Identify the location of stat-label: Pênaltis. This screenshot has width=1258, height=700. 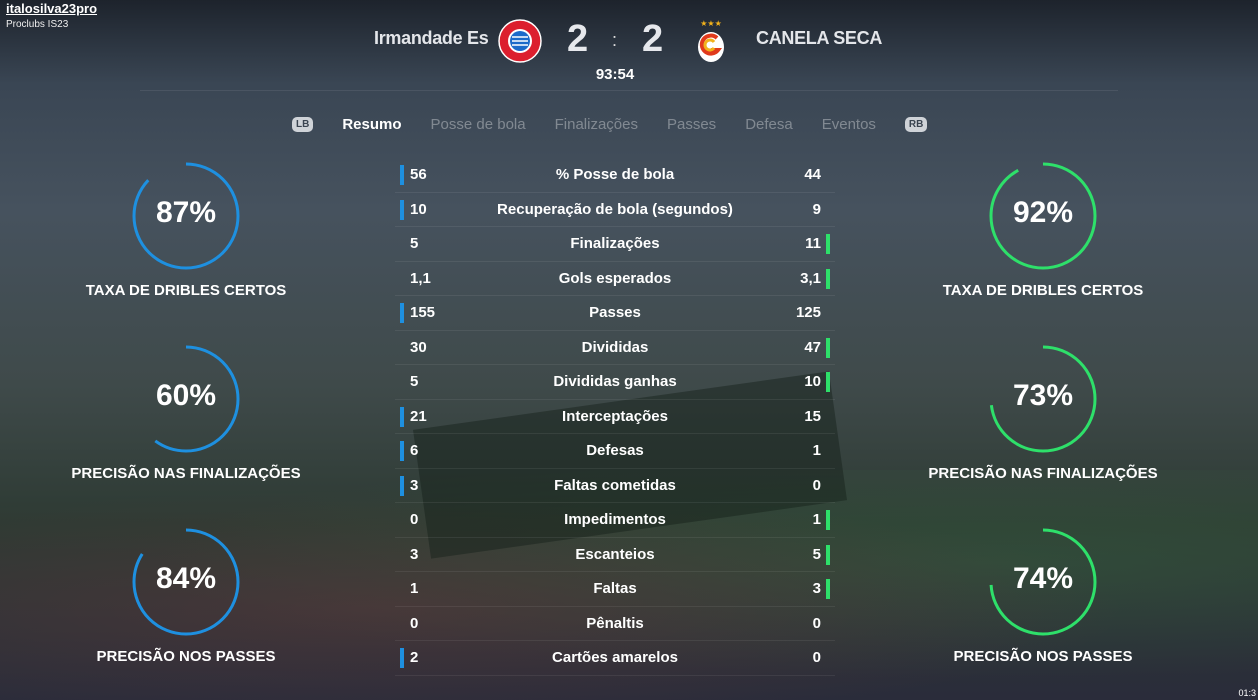
(615, 623).